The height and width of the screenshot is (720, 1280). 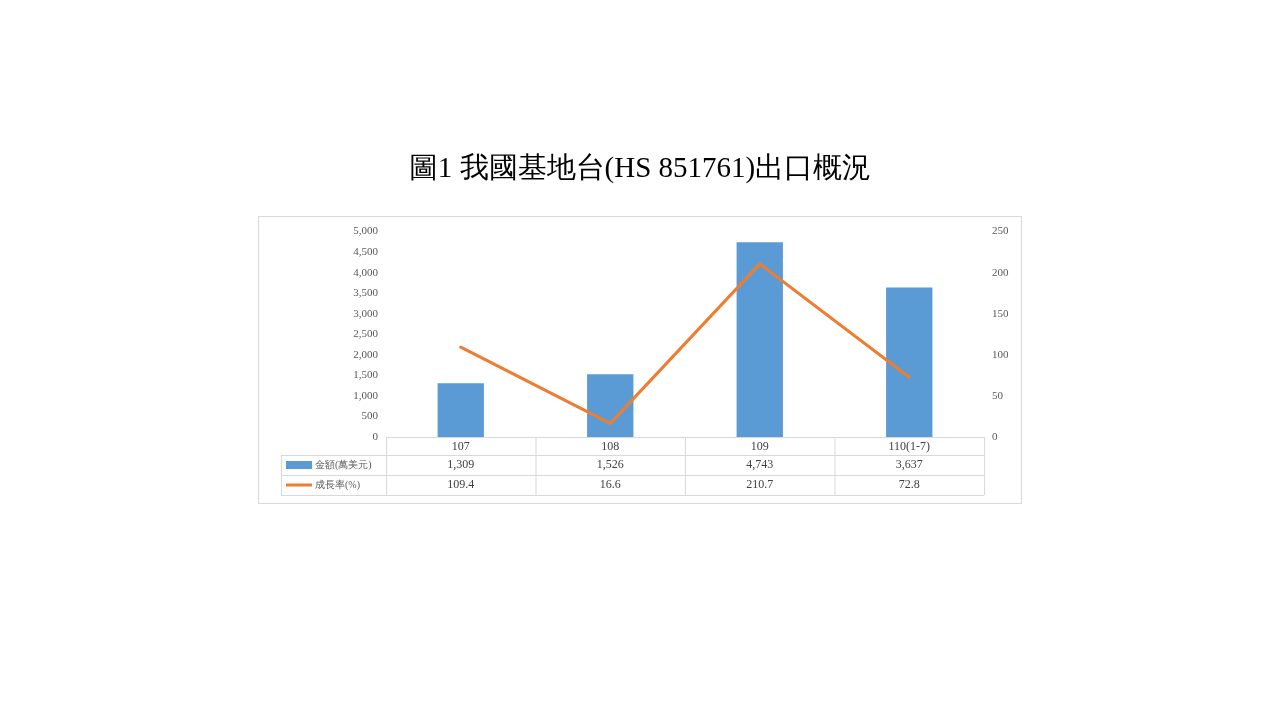 I want to click on y-tick-label: 3,500, so click(x=366, y=292).